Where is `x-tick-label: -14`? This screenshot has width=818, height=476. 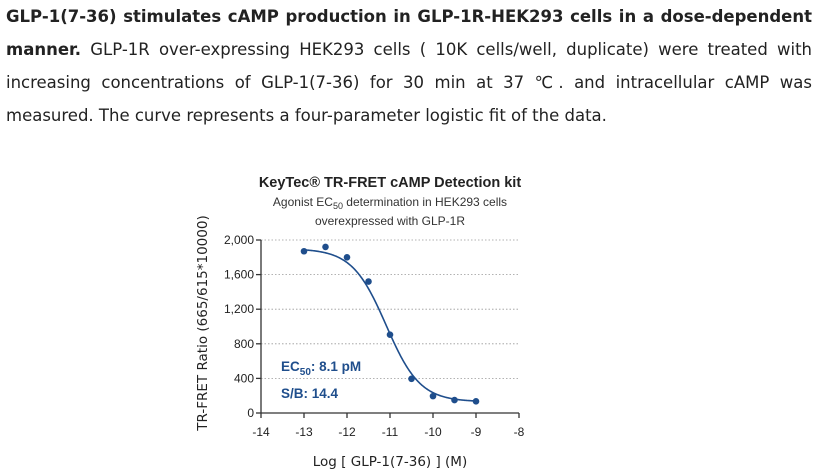
x-tick-label: -14 is located at coordinates (261, 432).